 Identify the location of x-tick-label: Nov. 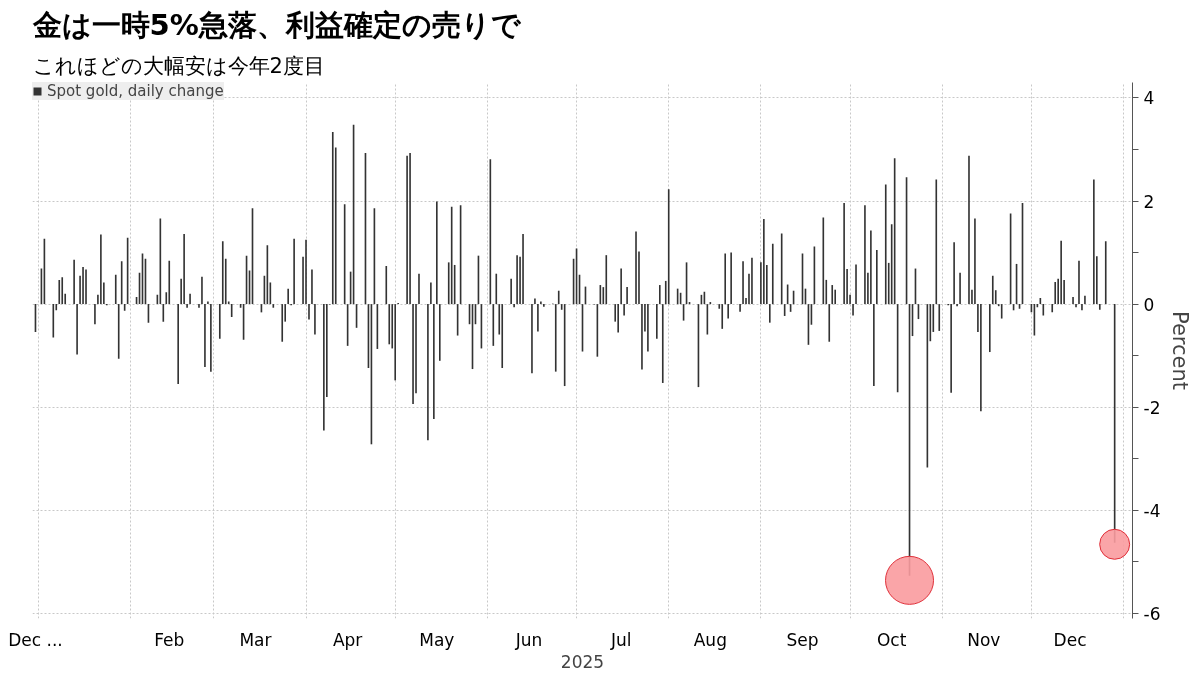
(984, 639).